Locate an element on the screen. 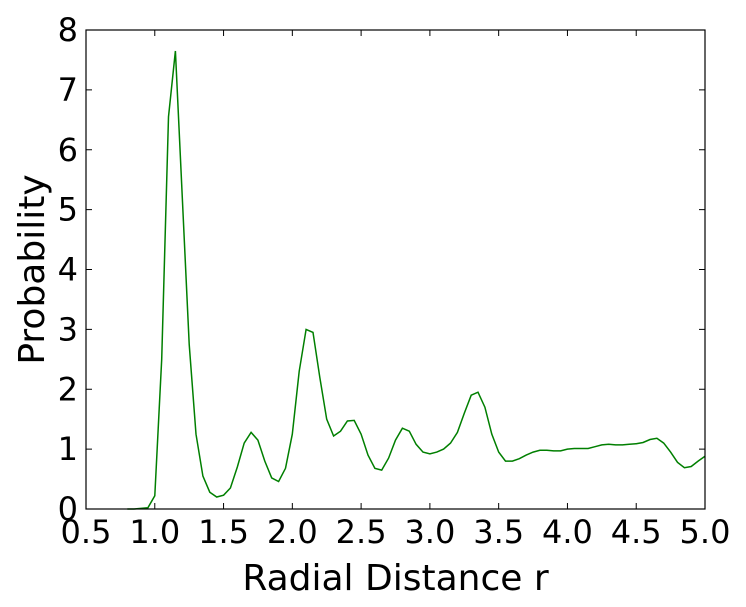 The height and width of the screenshot is (607, 746). y-tick-label: 1 is located at coordinates (68, 449).